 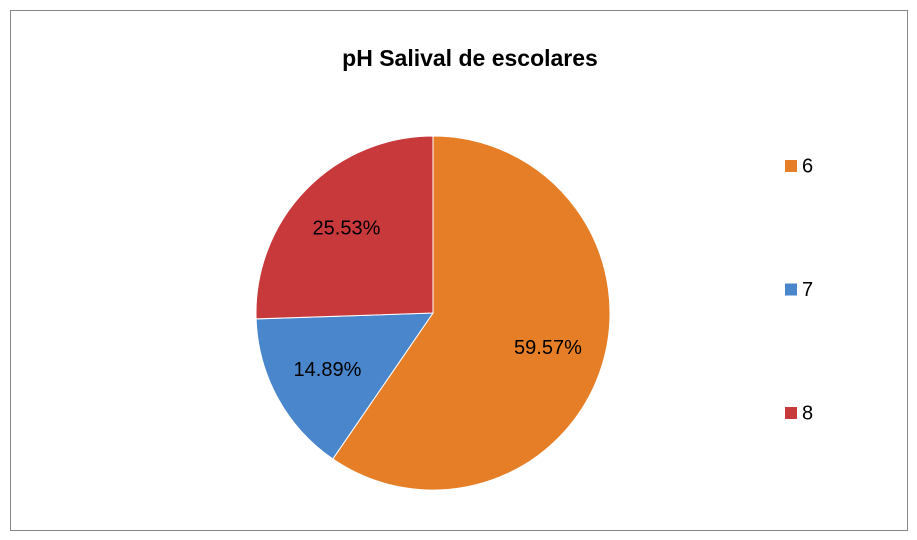 What do you see at coordinates (328, 370) in the screenshot?
I see `data-label: 14.89%` at bounding box center [328, 370].